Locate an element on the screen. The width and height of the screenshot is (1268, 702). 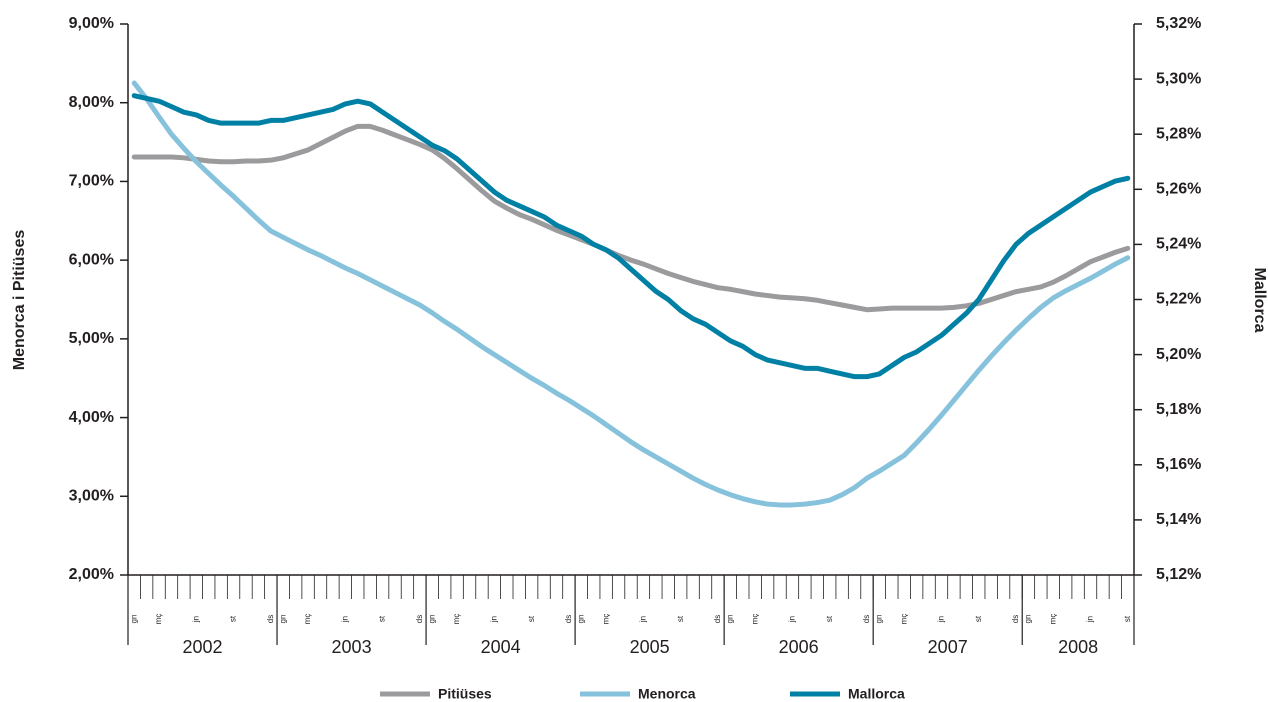
y2-tick-label: 5,28% is located at coordinates (1178, 133).